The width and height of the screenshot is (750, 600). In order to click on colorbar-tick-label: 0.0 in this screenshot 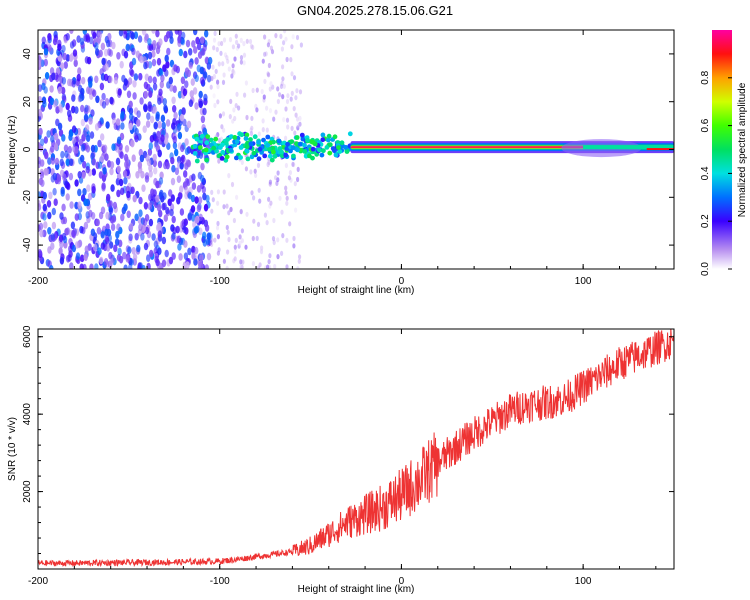, I will do `click(705, 269)`.